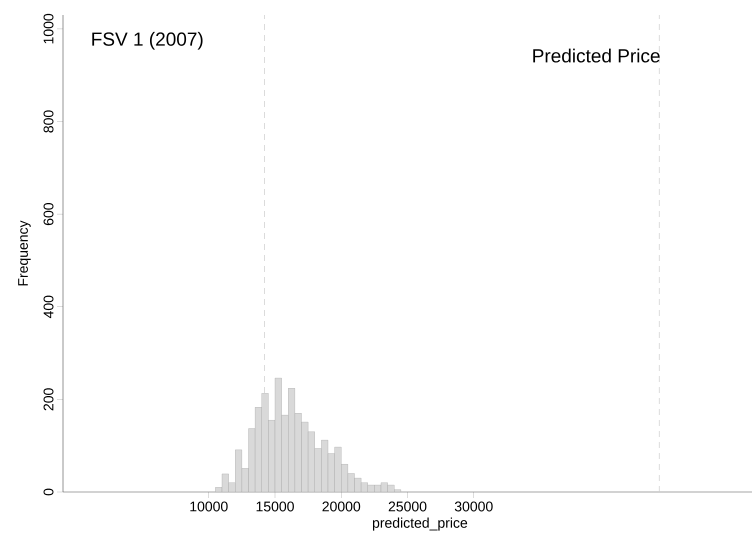 Image resolution: width=752 pixels, height=550 pixels. What do you see at coordinates (147, 41) in the screenshot?
I see `annotation: FSV 1 (2007)` at bounding box center [147, 41].